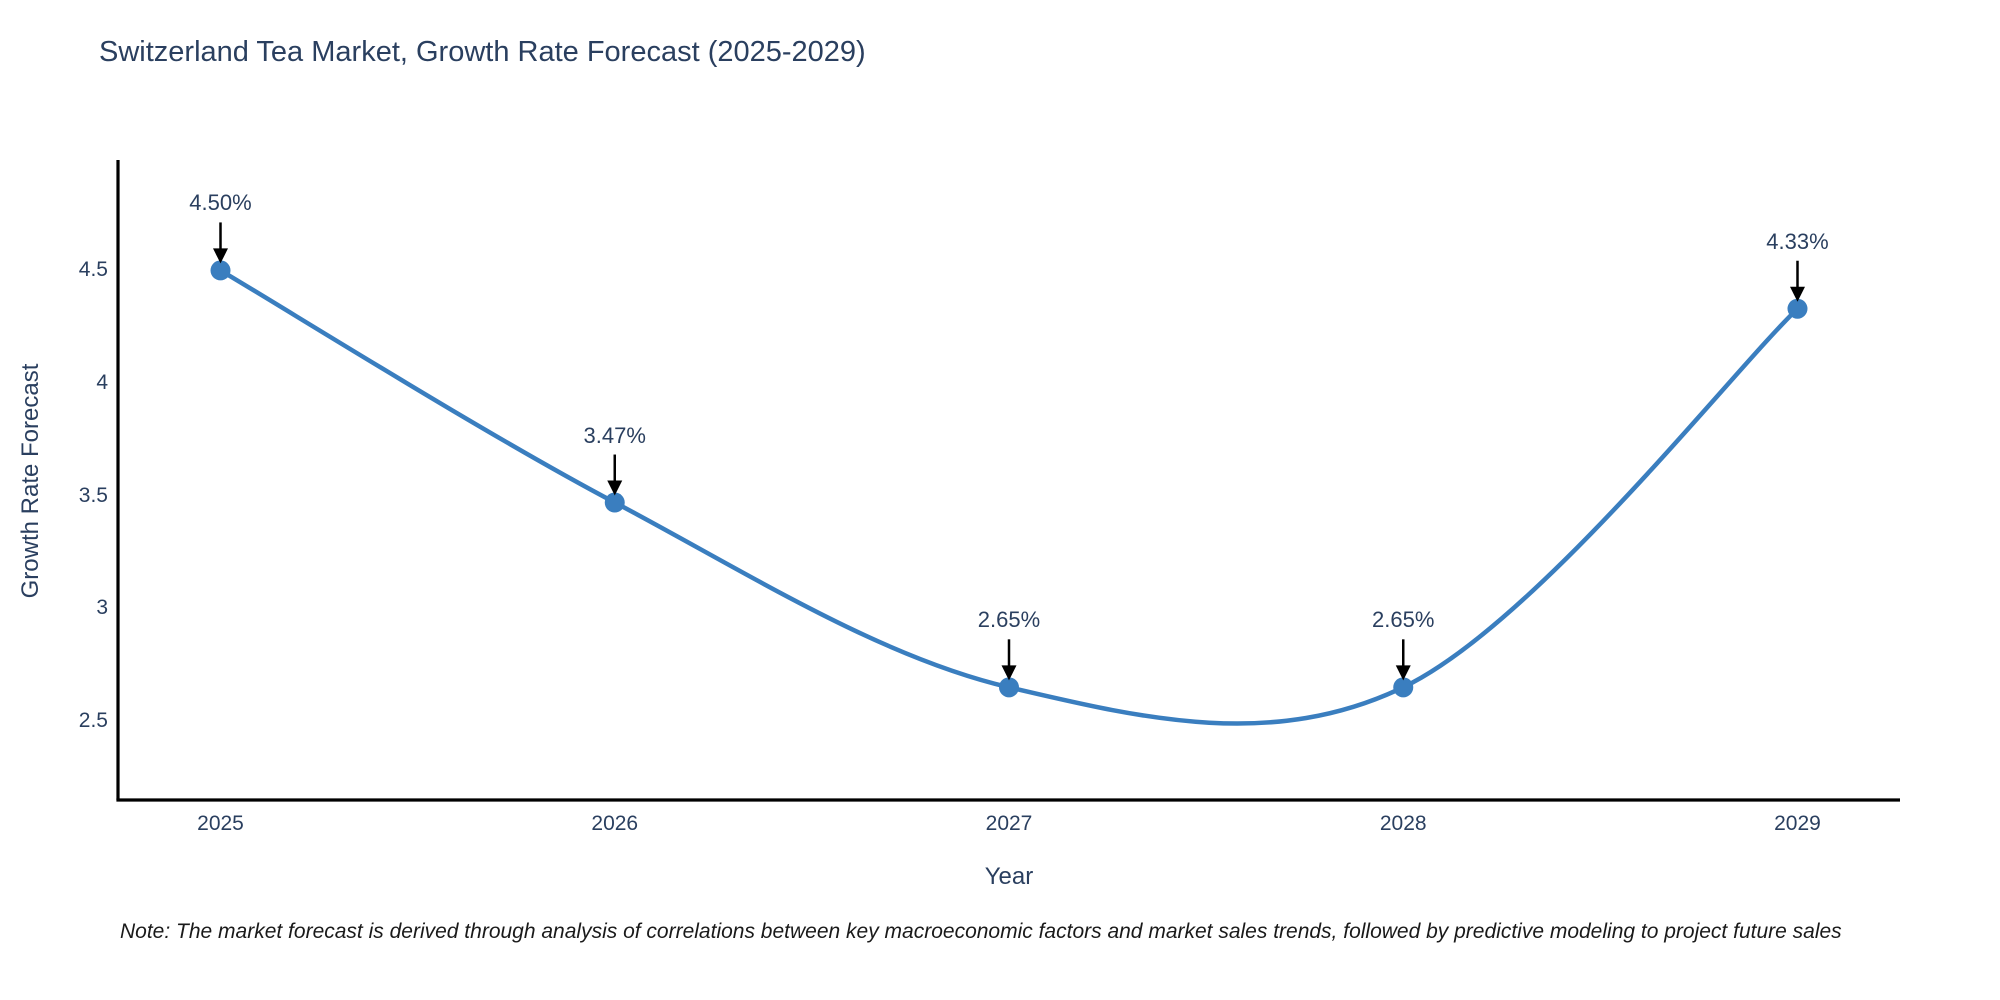 The height and width of the screenshot is (1000, 2000). I want to click on x-tick-label: 2028, so click(1403, 823).